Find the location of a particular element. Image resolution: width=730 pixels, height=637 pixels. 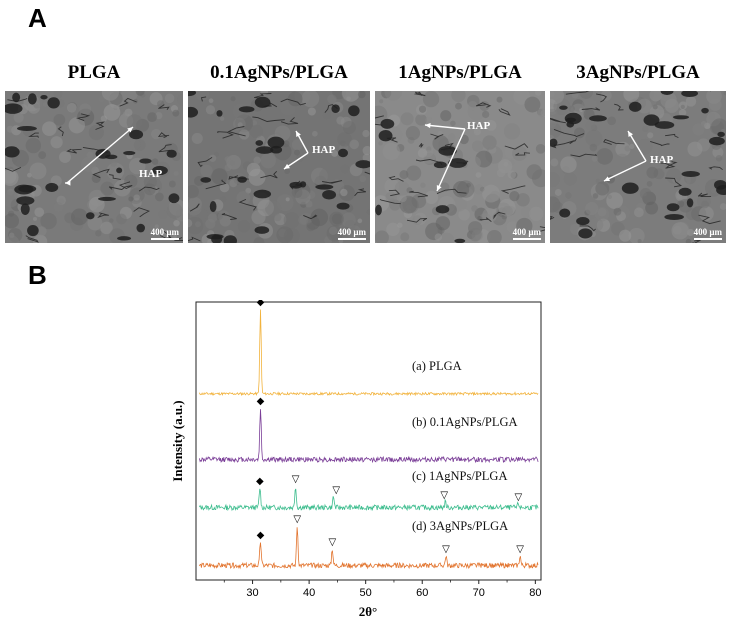

series-label: (c) 1AgNPs/PLGA is located at coordinates (459, 476).